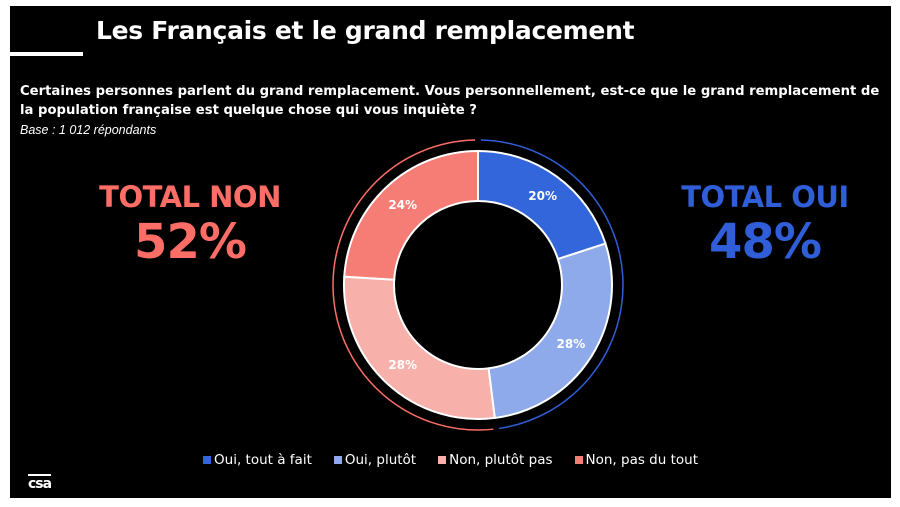 The width and height of the screenshot is (900, 507). What do you see at coordinates (46, 54) in the screenshot?
I see `title-underline` at bounding box center [46, 54].